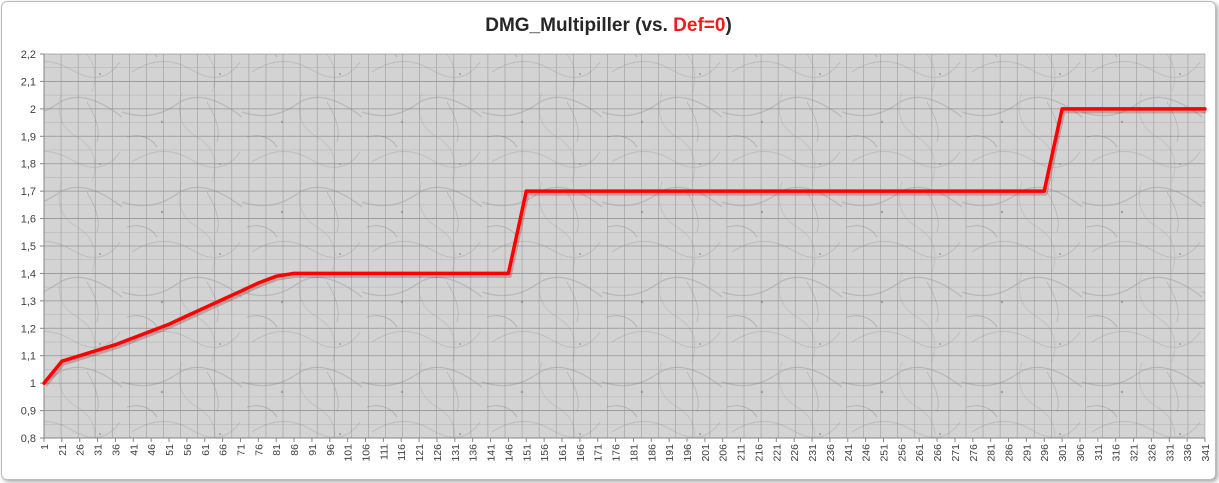  Describe the element at coordinates (724, 453) in the screenshot. I see `x-tick-label: 206` at that location.